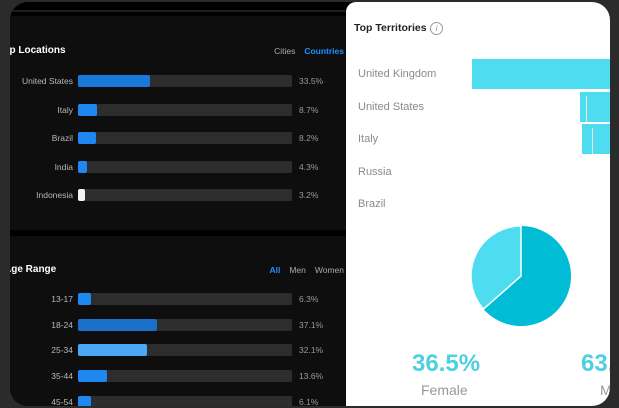 This screenshot has width=619, height=408. Describe the element at coordinates (309, 109) in the screenshot. I see `row-percentage: 8.7%` at that location.